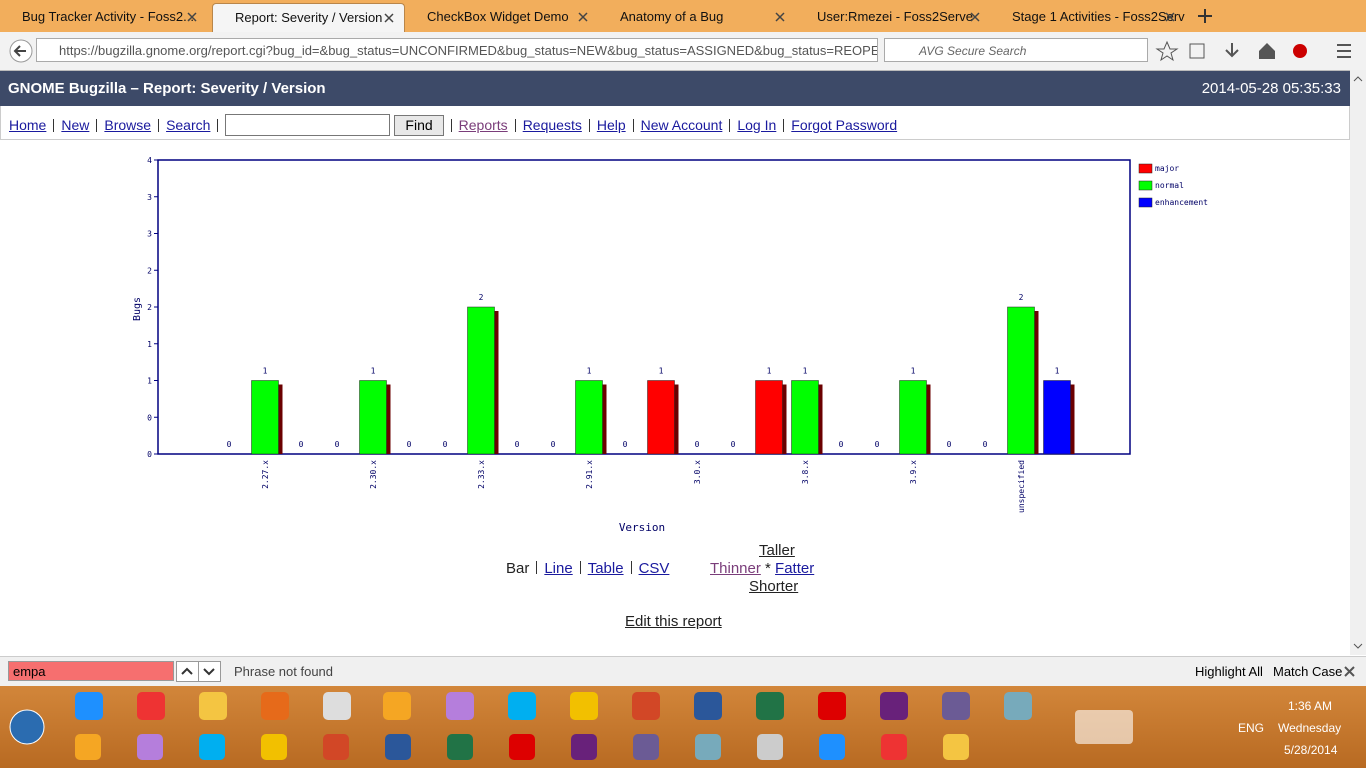 The width and height of the screenshot is (1366, 768). I want to click on tray-icon, so click(1104, 727).